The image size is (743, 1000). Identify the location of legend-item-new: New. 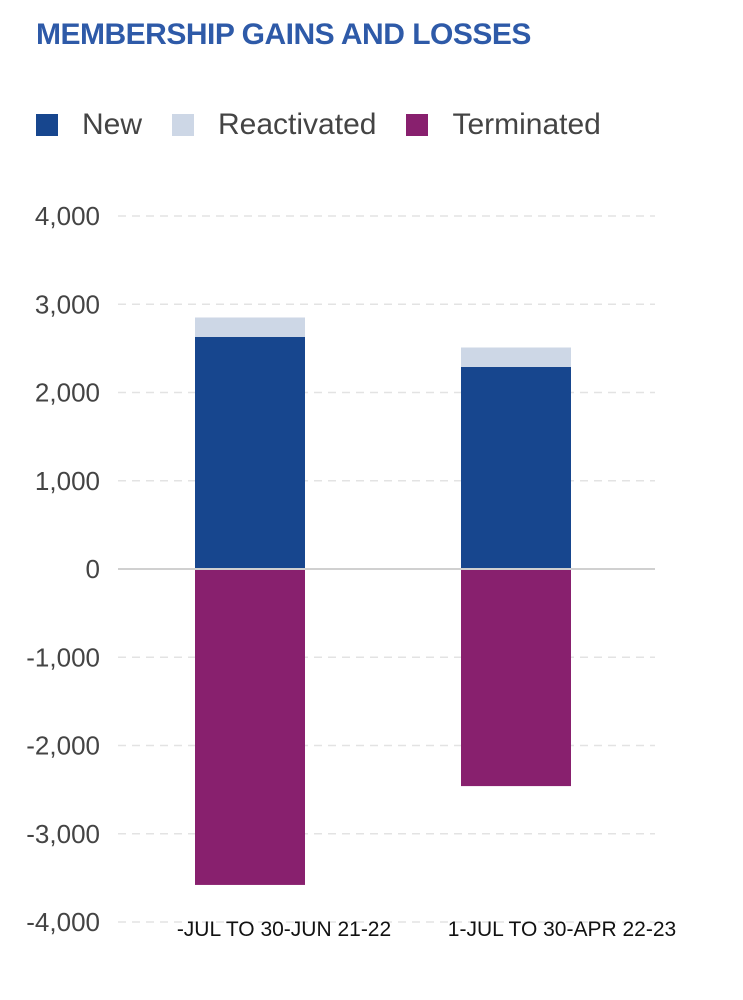
(89, 125).